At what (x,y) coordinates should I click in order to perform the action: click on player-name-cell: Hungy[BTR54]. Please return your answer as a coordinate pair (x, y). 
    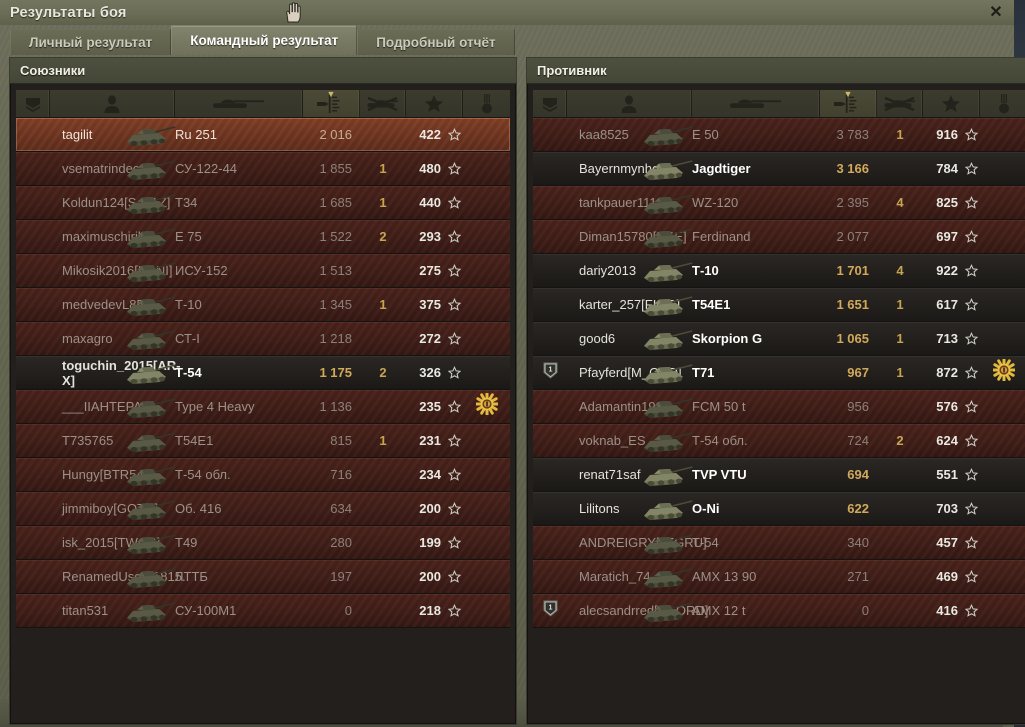
    Looking at the image, I should click on (112, 474).